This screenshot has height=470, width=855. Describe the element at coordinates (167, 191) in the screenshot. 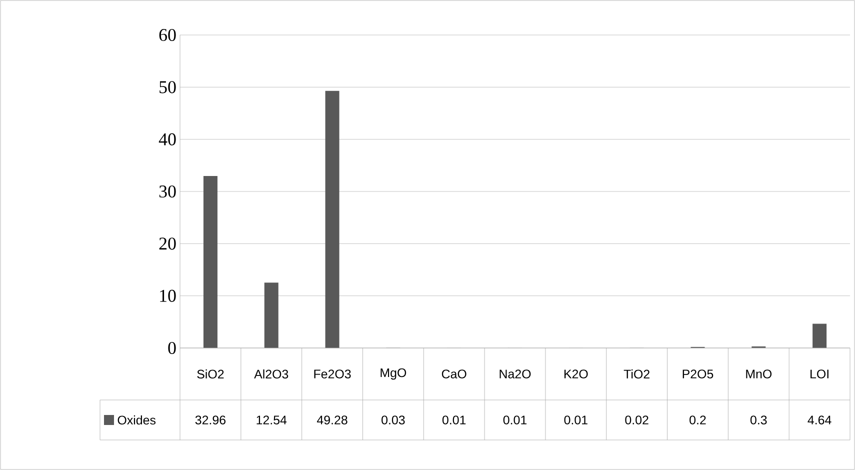

I see `y-tick-label: 30` at that location.